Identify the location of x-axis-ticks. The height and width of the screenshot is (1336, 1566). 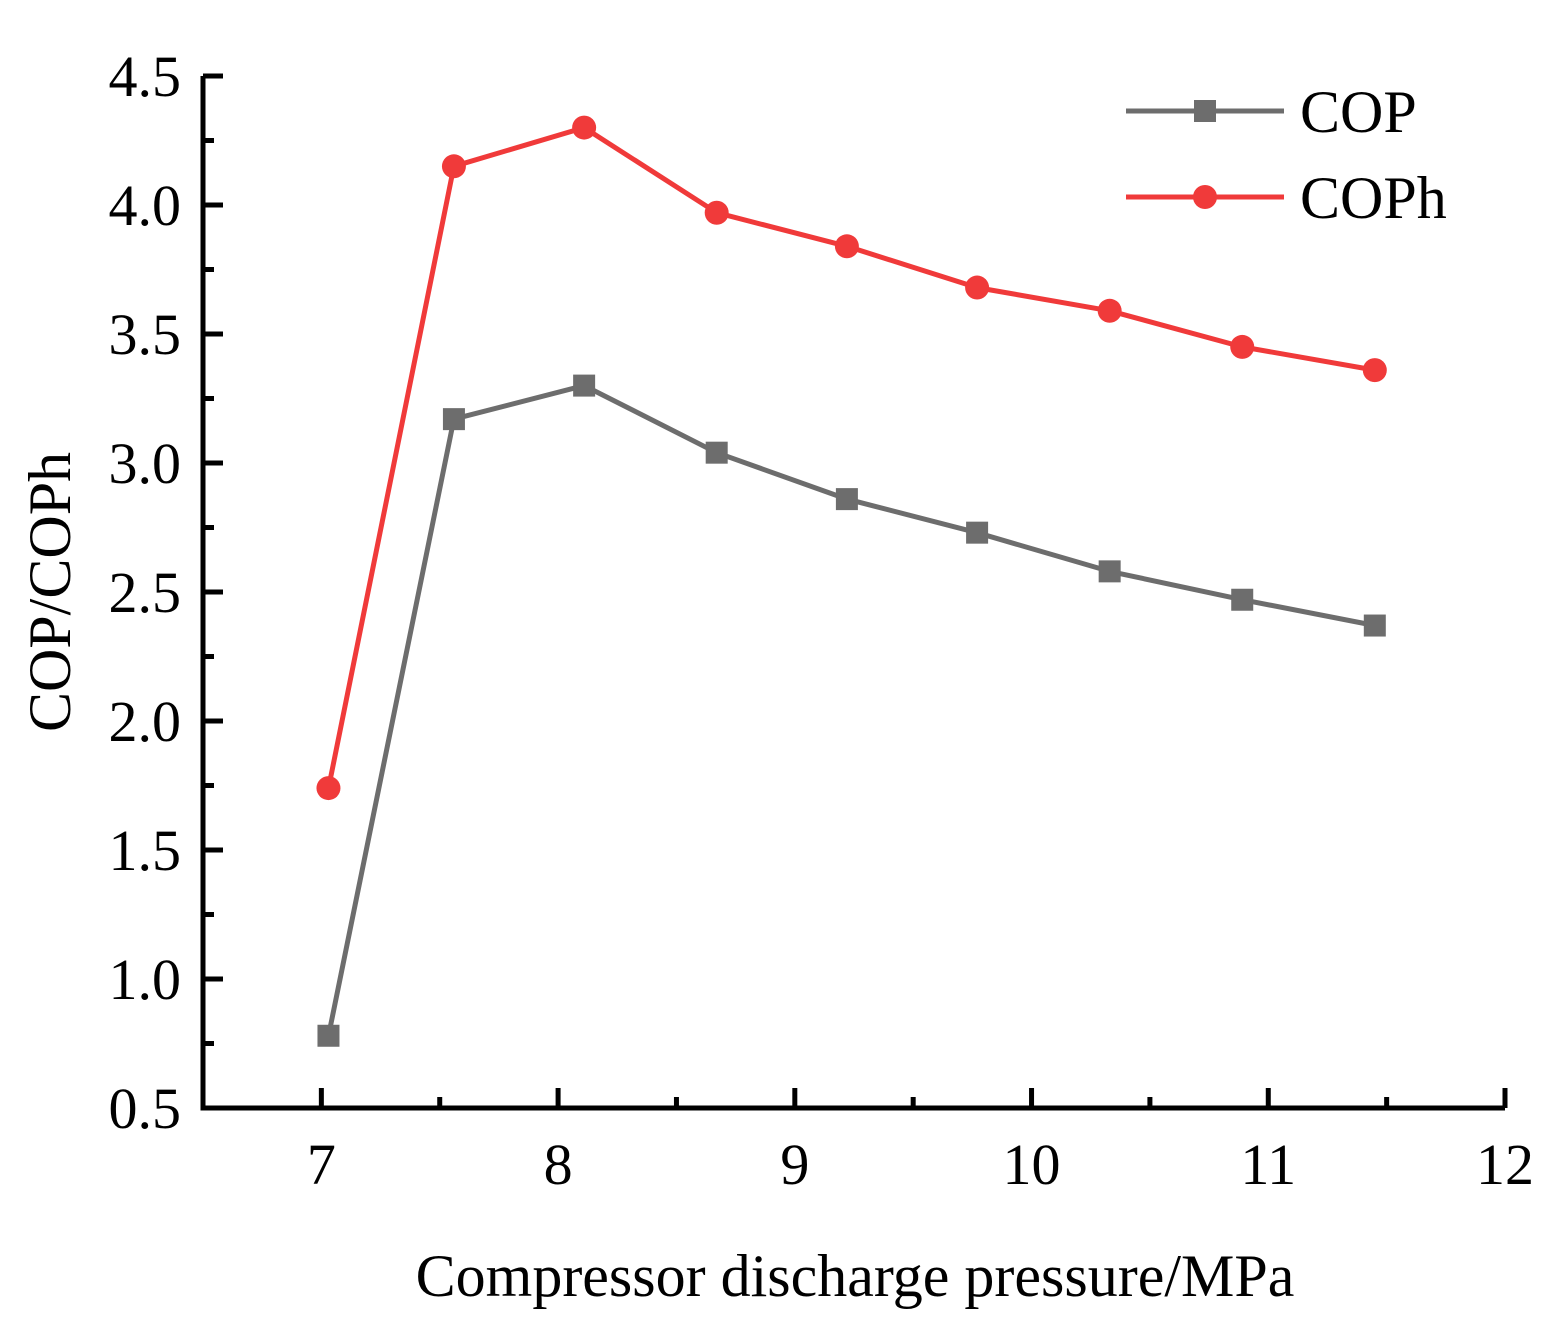
(913, 1098).